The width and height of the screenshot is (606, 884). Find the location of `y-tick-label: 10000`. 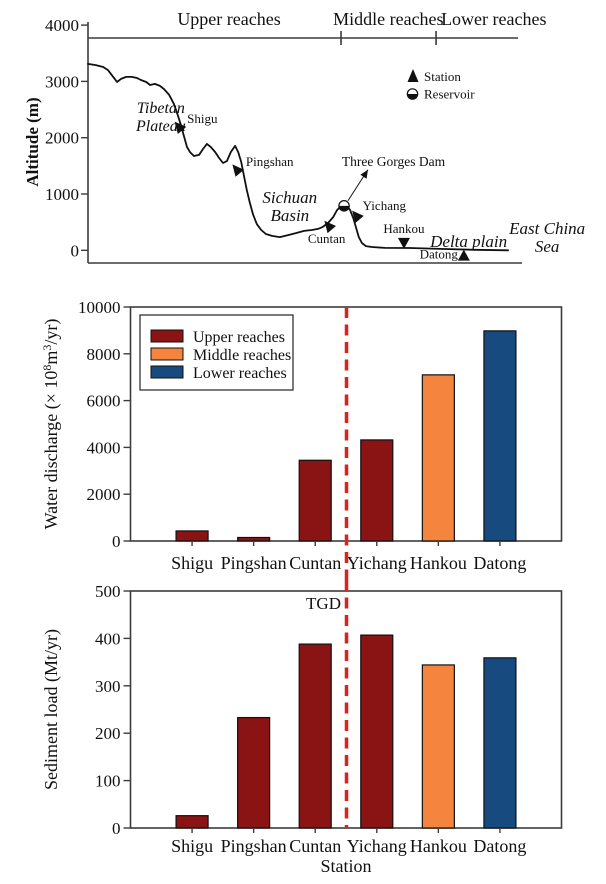

y-tick-label: 10000 is located at coordinates (99, 307).